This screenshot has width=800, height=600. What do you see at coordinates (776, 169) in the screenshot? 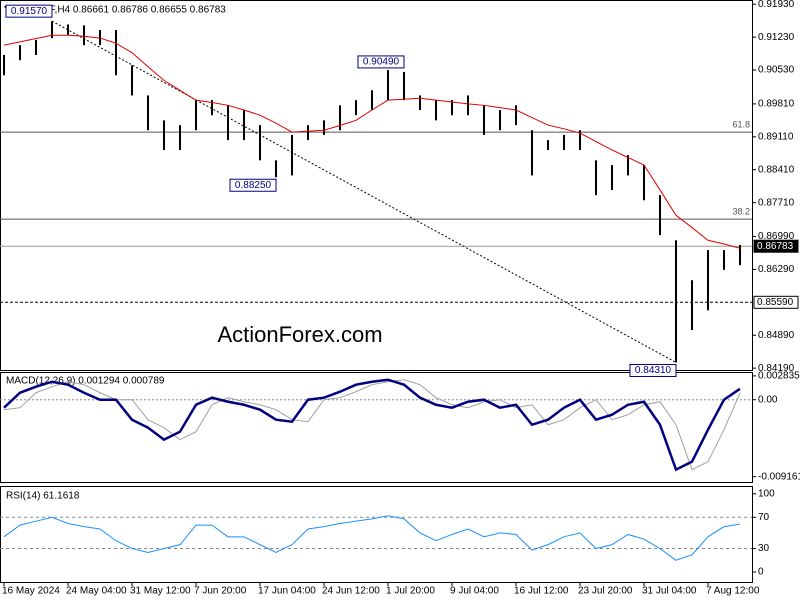
I see `y-tick-label: 0.88410` at bounding box center [776, 169].